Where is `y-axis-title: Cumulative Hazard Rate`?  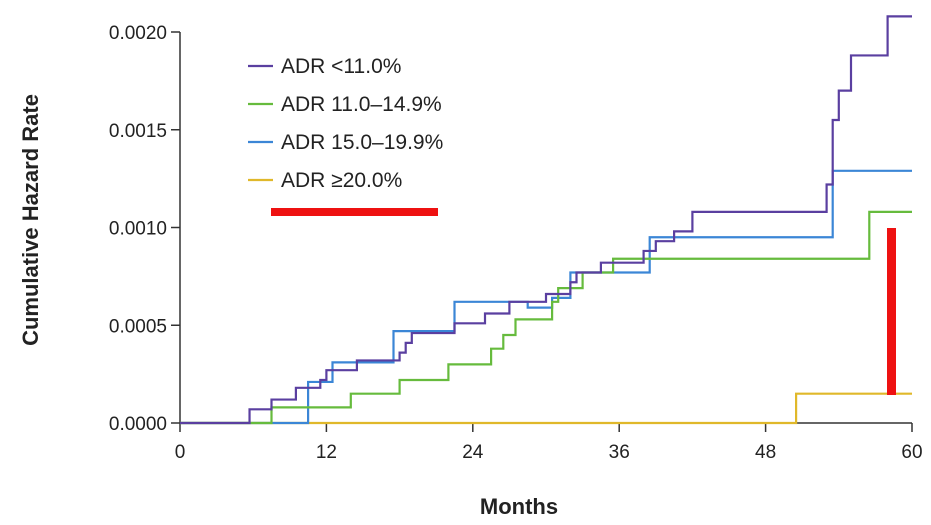
y-axis-title: Cumulative Hazard Rate is located at coordinates (30, 220).